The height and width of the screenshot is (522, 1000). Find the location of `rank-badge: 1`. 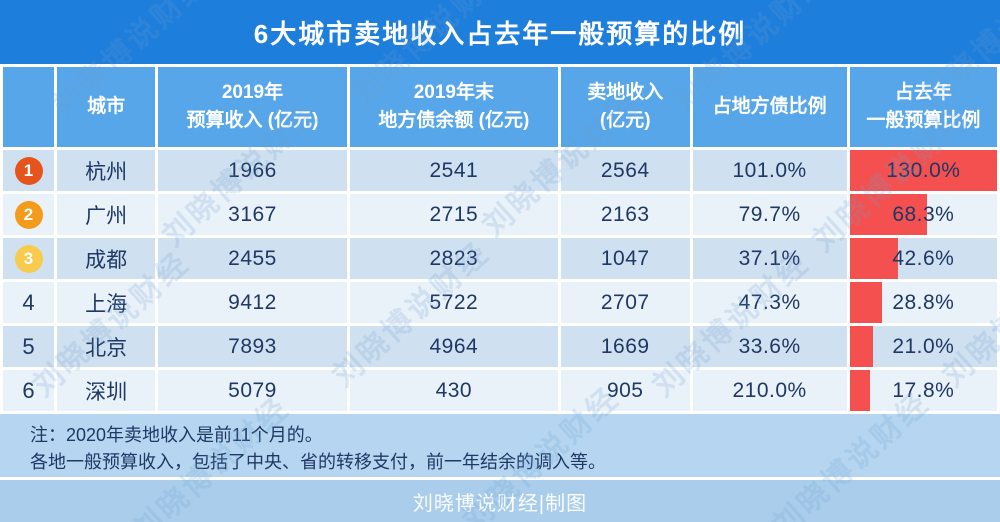

rank-badge: 1 is located at coordinates (28, 170).